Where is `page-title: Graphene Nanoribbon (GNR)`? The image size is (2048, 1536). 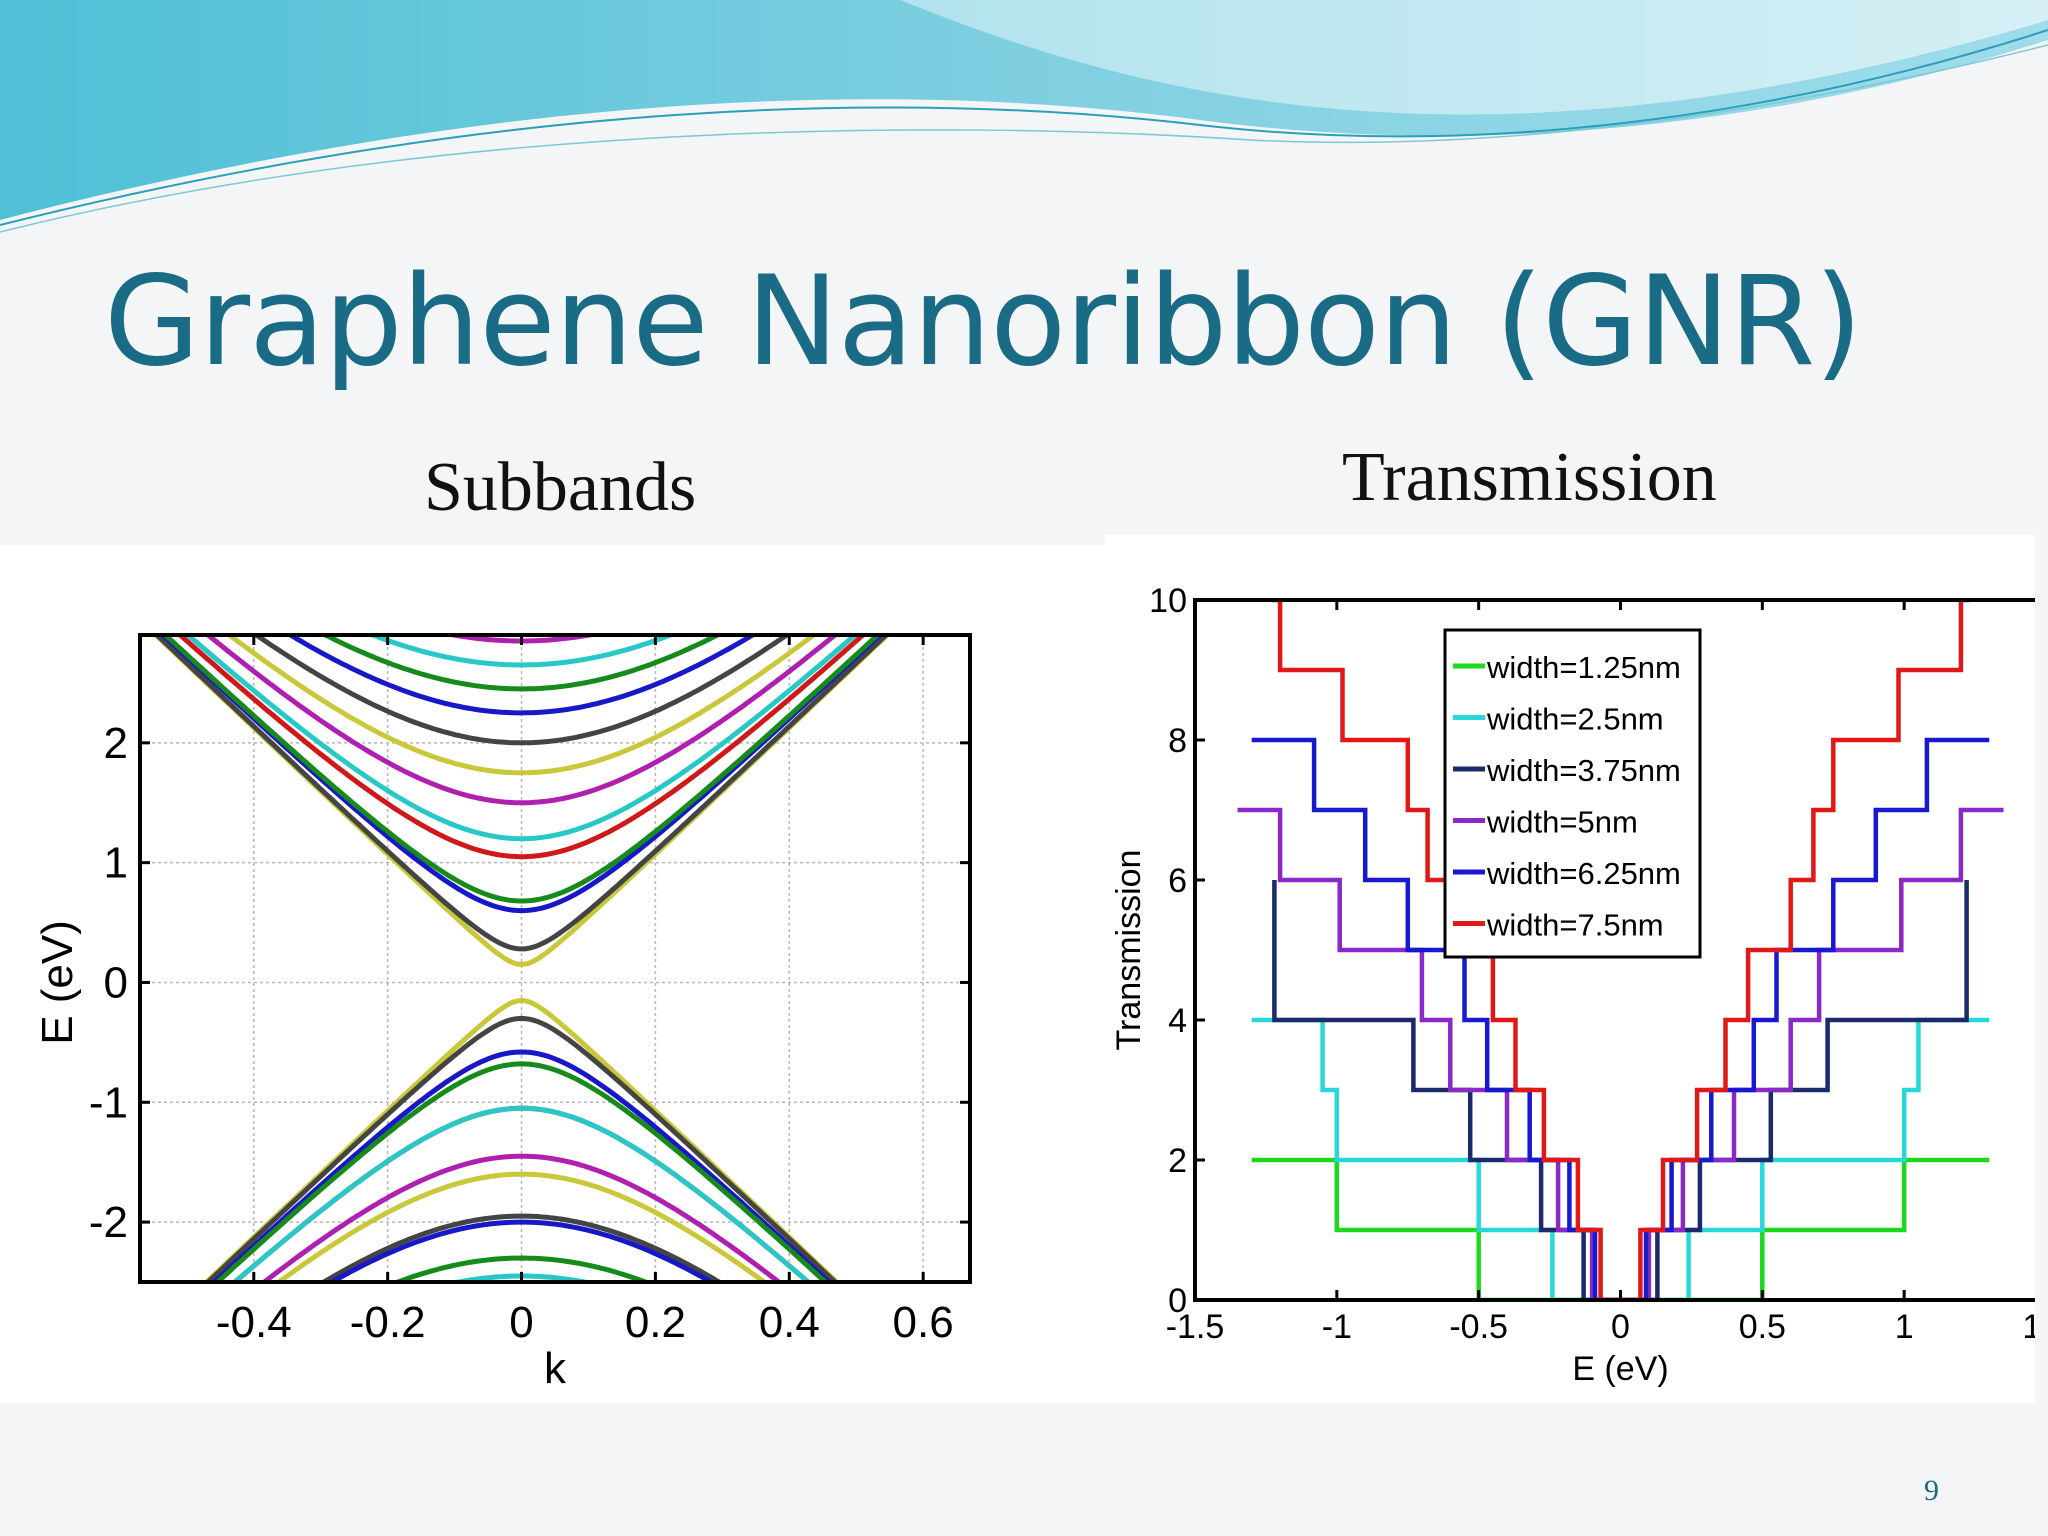 page-title: Graphene Nanoribbon (GNR) is located at coordinates (983, 322).